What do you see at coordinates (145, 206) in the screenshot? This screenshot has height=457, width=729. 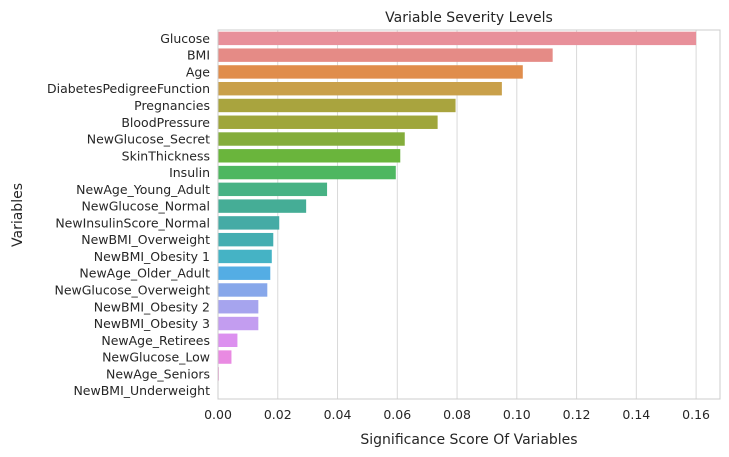 I see `y-tick-label: NewGlucose_Normal` at bounding box center [145, 206].